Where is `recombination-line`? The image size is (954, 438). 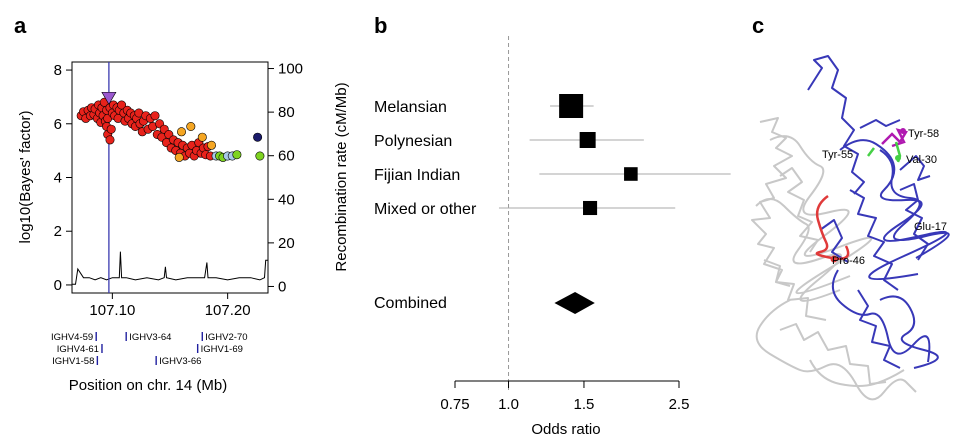
recombination-line is located at coordinates (170, 268).